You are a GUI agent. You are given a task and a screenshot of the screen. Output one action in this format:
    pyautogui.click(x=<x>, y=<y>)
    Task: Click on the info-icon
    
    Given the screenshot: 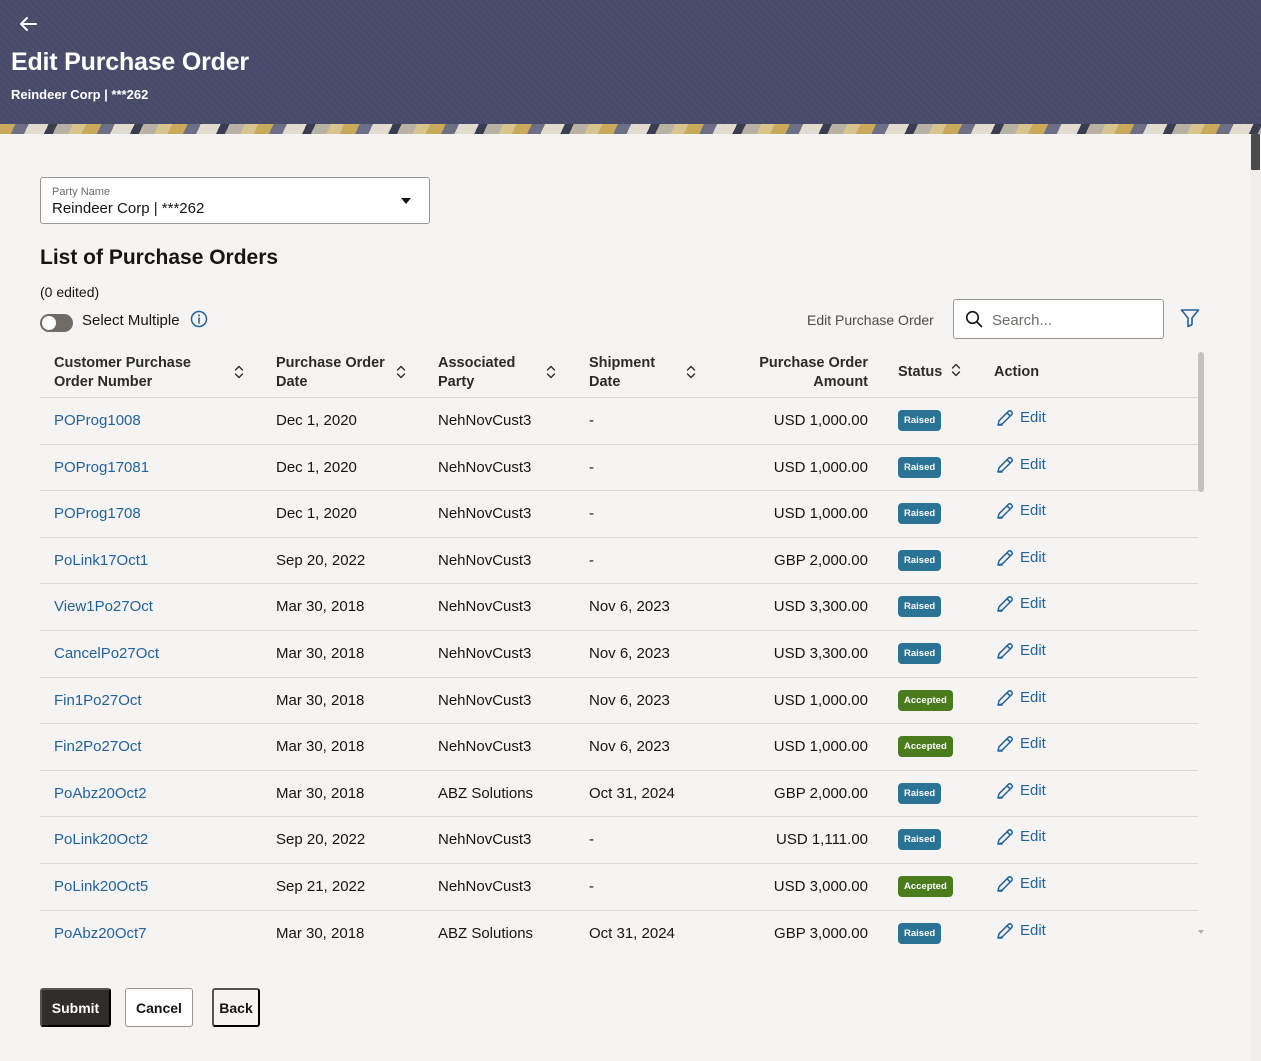 What is the action you would take?
    pyautogui.click(x=199, y=319)
    